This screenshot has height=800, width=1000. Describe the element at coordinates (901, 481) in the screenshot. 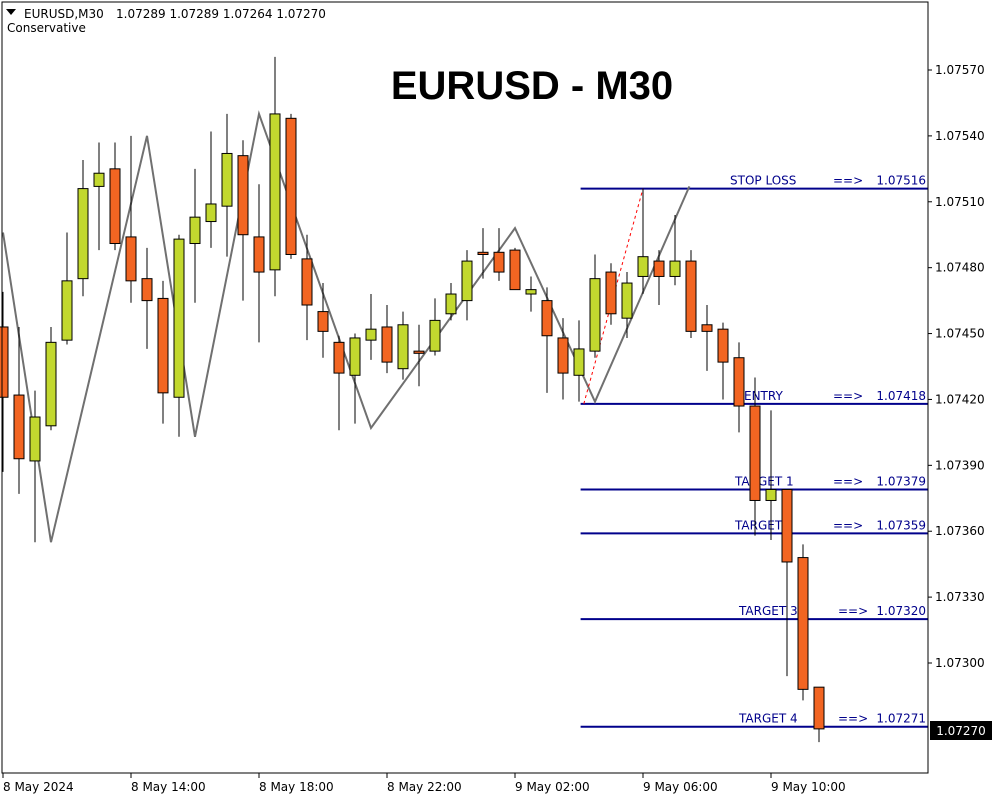

I see `level-value: 1.07379` at that location.